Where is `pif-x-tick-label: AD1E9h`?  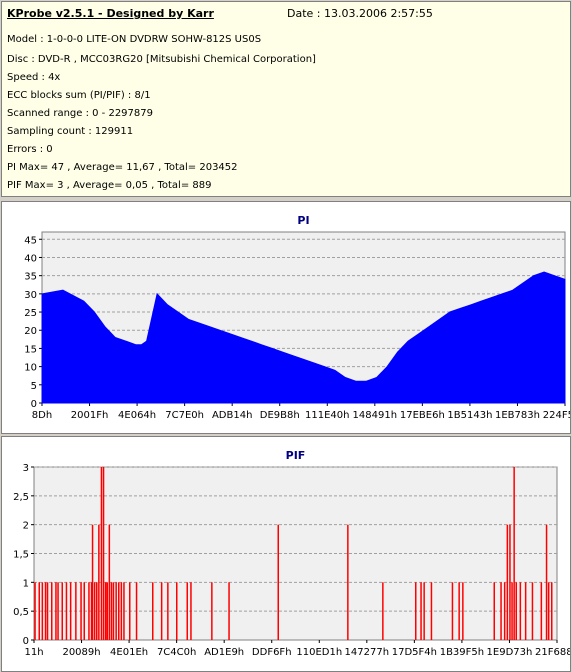
pif-x-tick-label: AD1E9h is located at coordinates (224, 652).